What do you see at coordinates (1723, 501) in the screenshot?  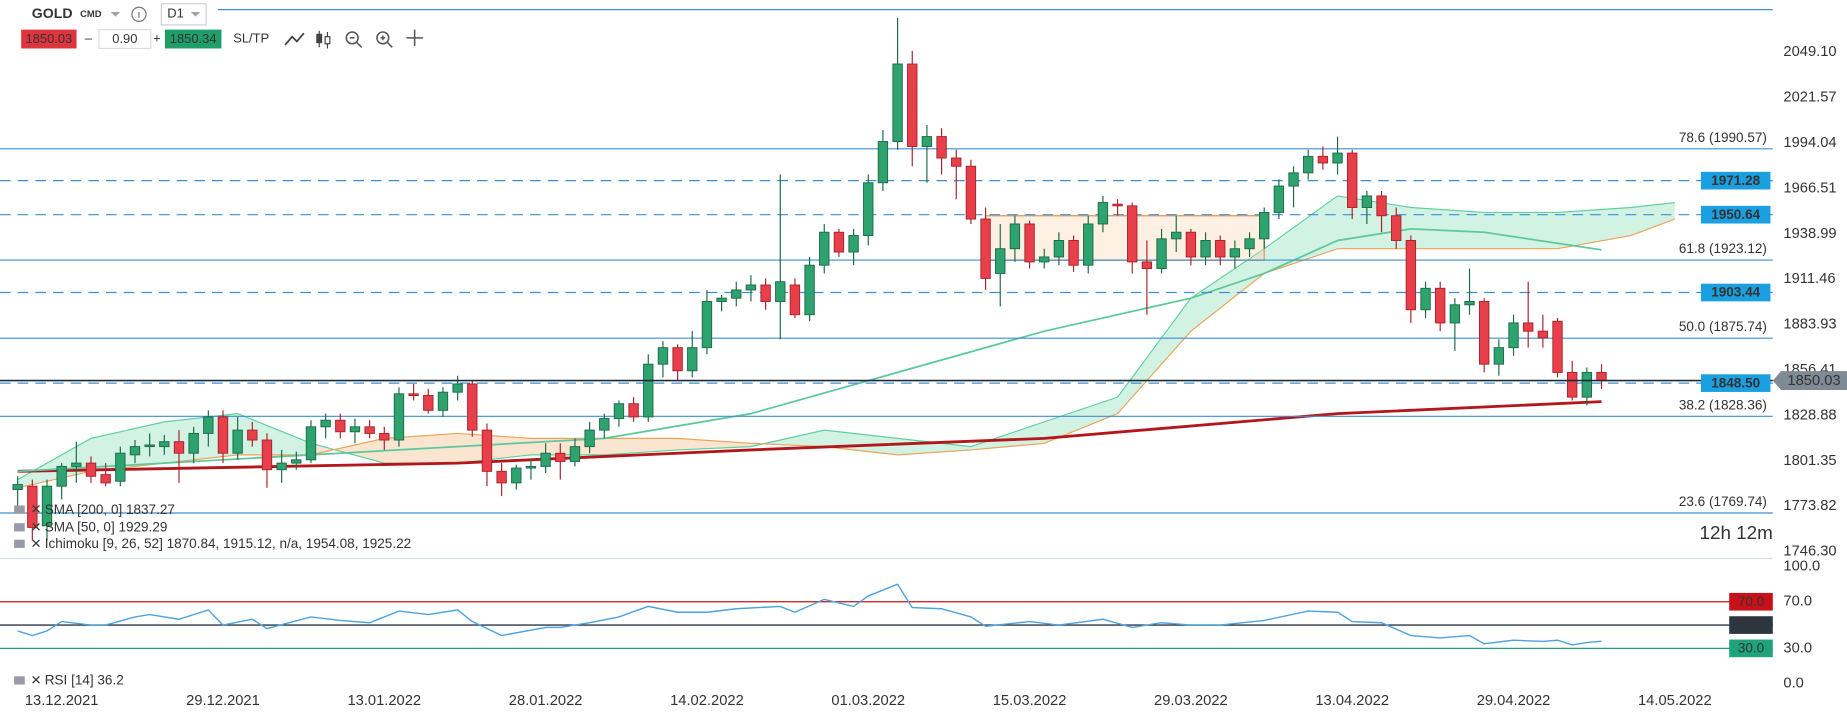 I see `fib-label: 23.6 (1769.74)` at bounding box center [1723, 501].